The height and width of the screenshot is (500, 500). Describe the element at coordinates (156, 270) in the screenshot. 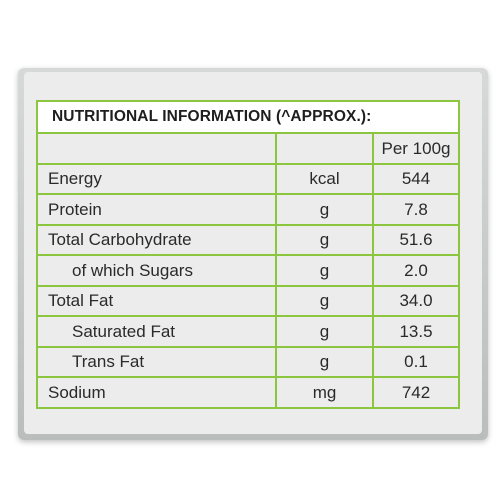

I see `nutrient-name: of which Sugars` at that location.